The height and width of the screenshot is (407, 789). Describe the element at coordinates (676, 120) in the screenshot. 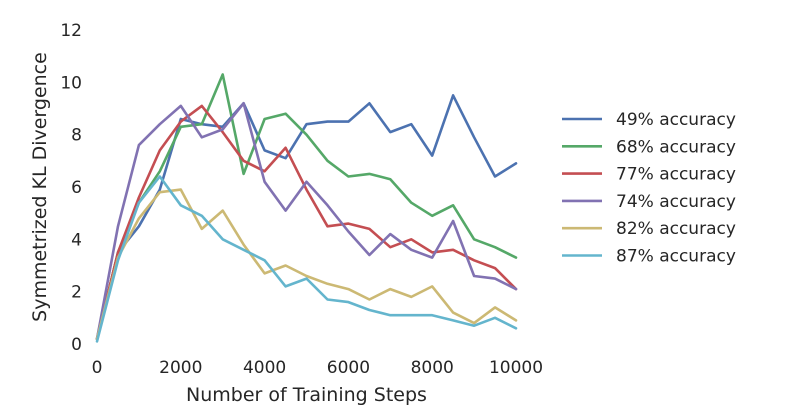

I see `legend-label-0: 49% accuracy` at that location.